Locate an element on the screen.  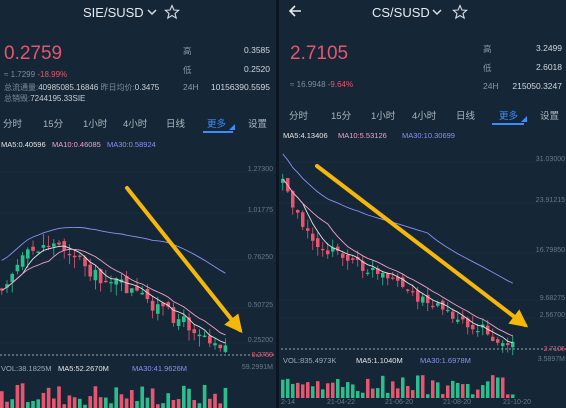
pair-title: SIE/SUSD is located at coordinates (113, 12).